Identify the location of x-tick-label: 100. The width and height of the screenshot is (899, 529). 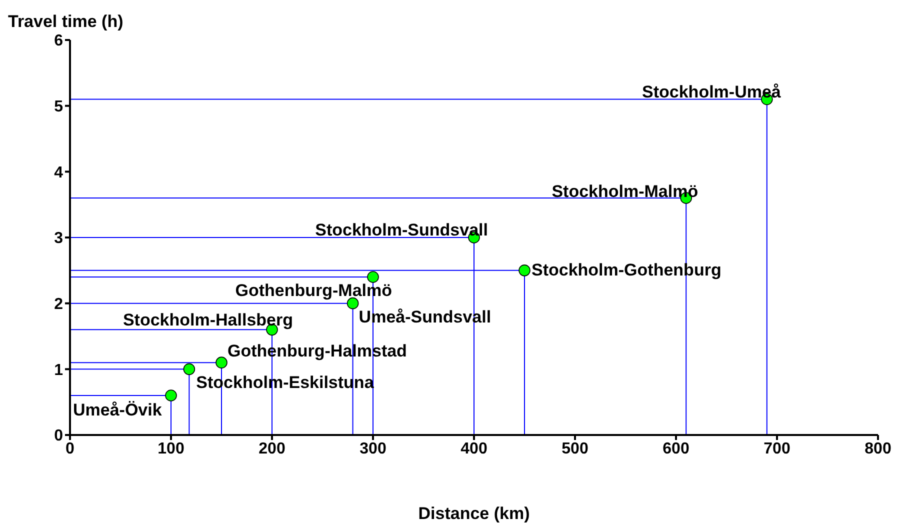
(171, 449).